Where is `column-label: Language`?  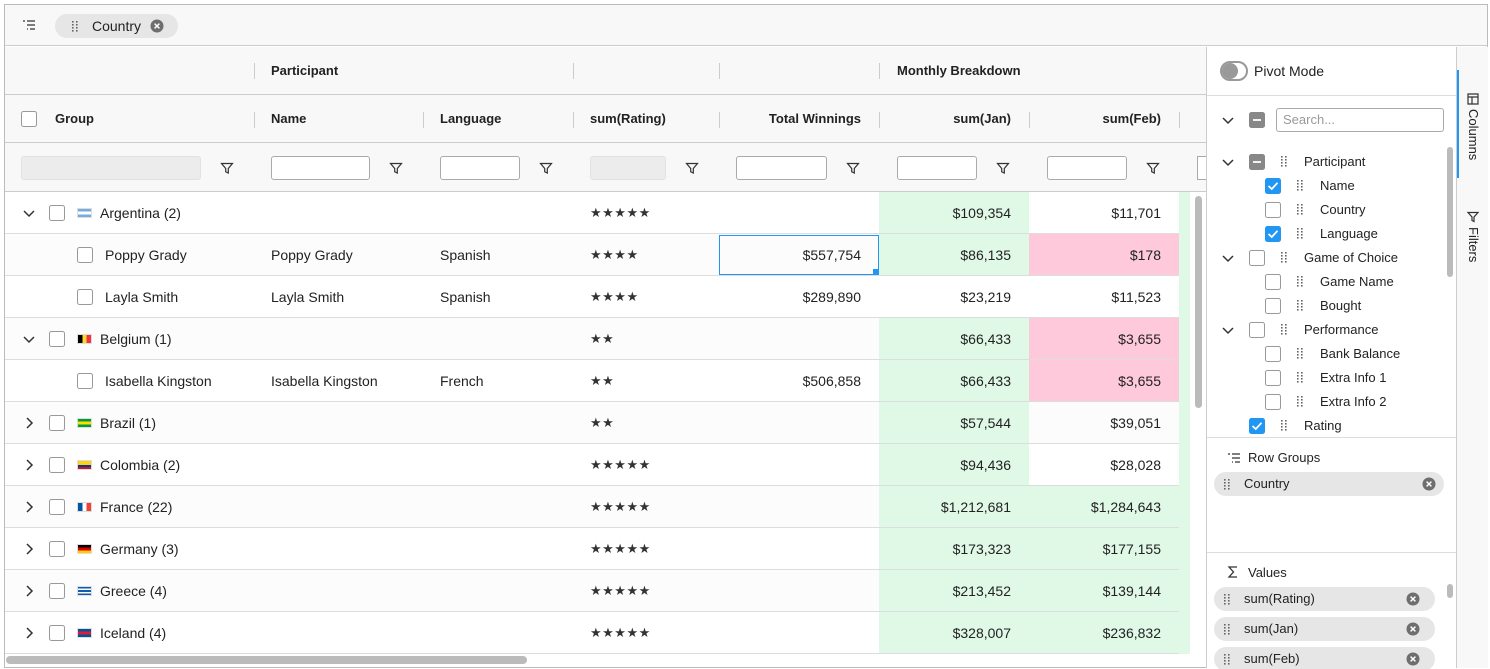 column-label: Language is located at coordinates (1349, 233).